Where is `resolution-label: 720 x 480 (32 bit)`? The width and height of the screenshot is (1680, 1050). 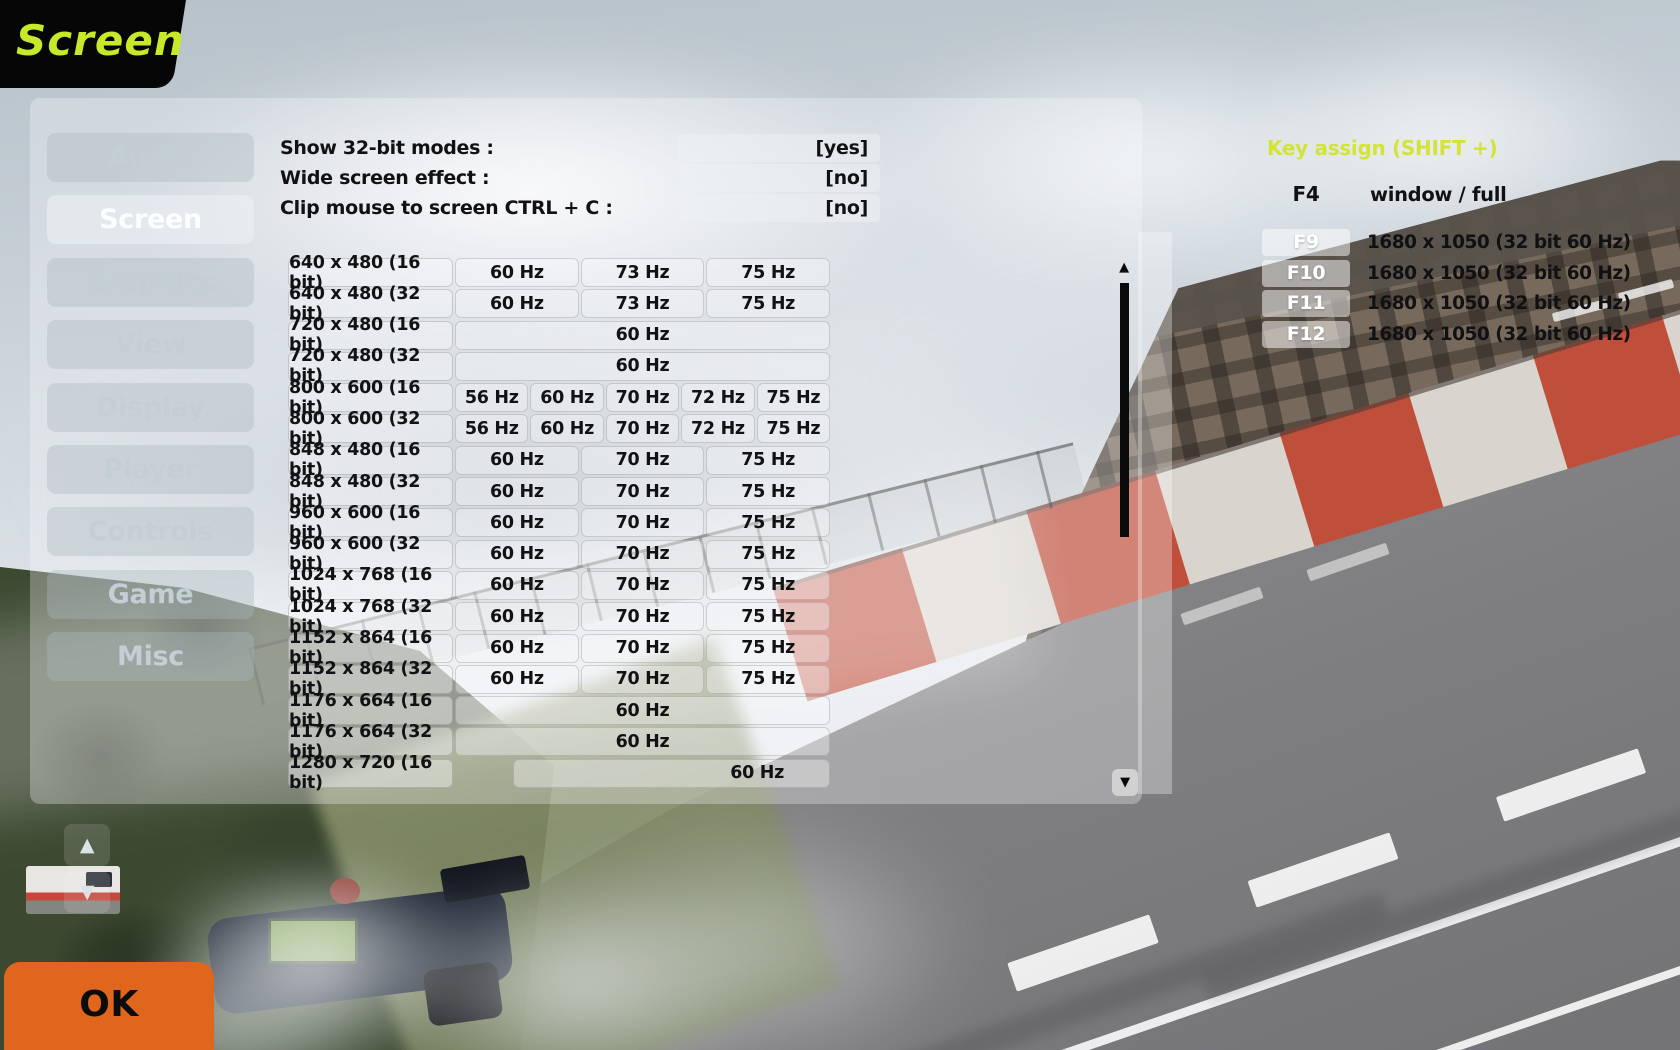
resolution-label: 720 x 480 (32 bit) is located at coordinates (370, 366).